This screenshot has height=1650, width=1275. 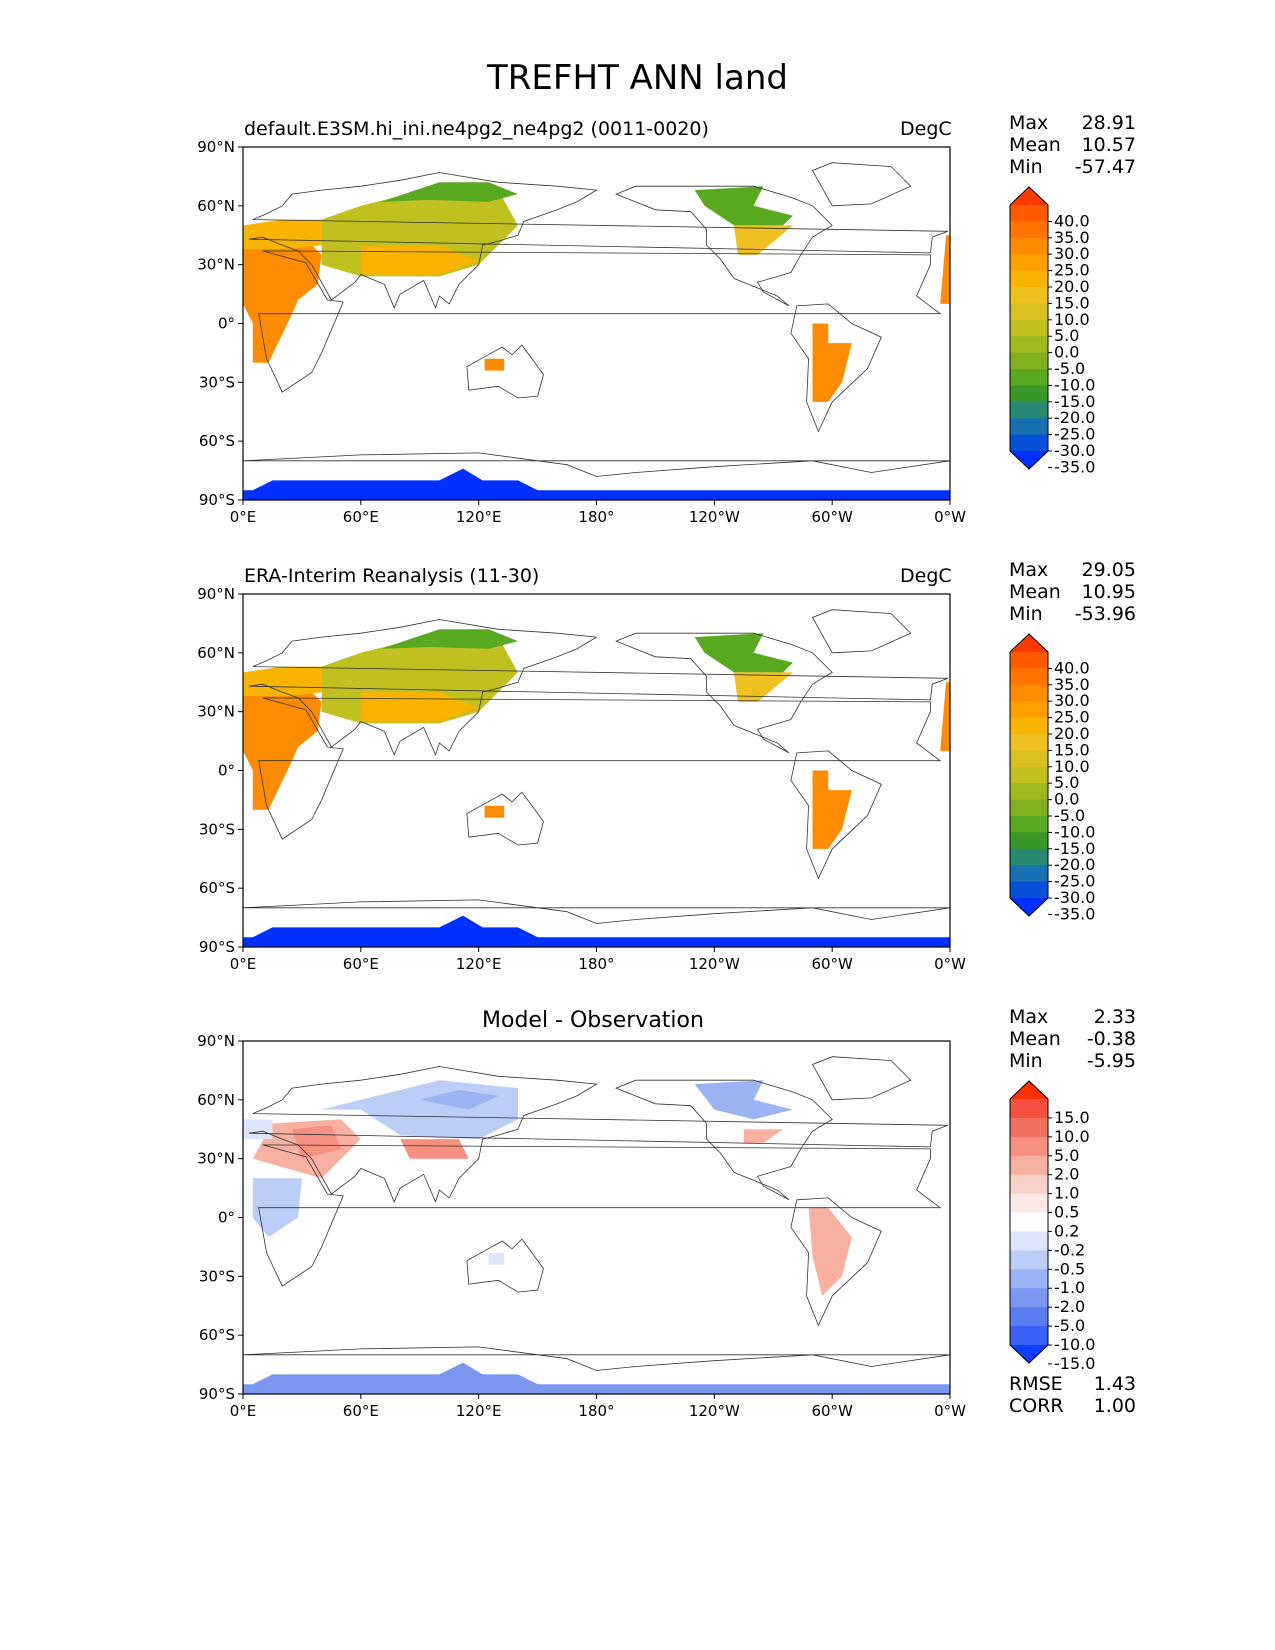 I want to click on colorbar-tick-label: -2.0, so click(x=1069, y=1306).